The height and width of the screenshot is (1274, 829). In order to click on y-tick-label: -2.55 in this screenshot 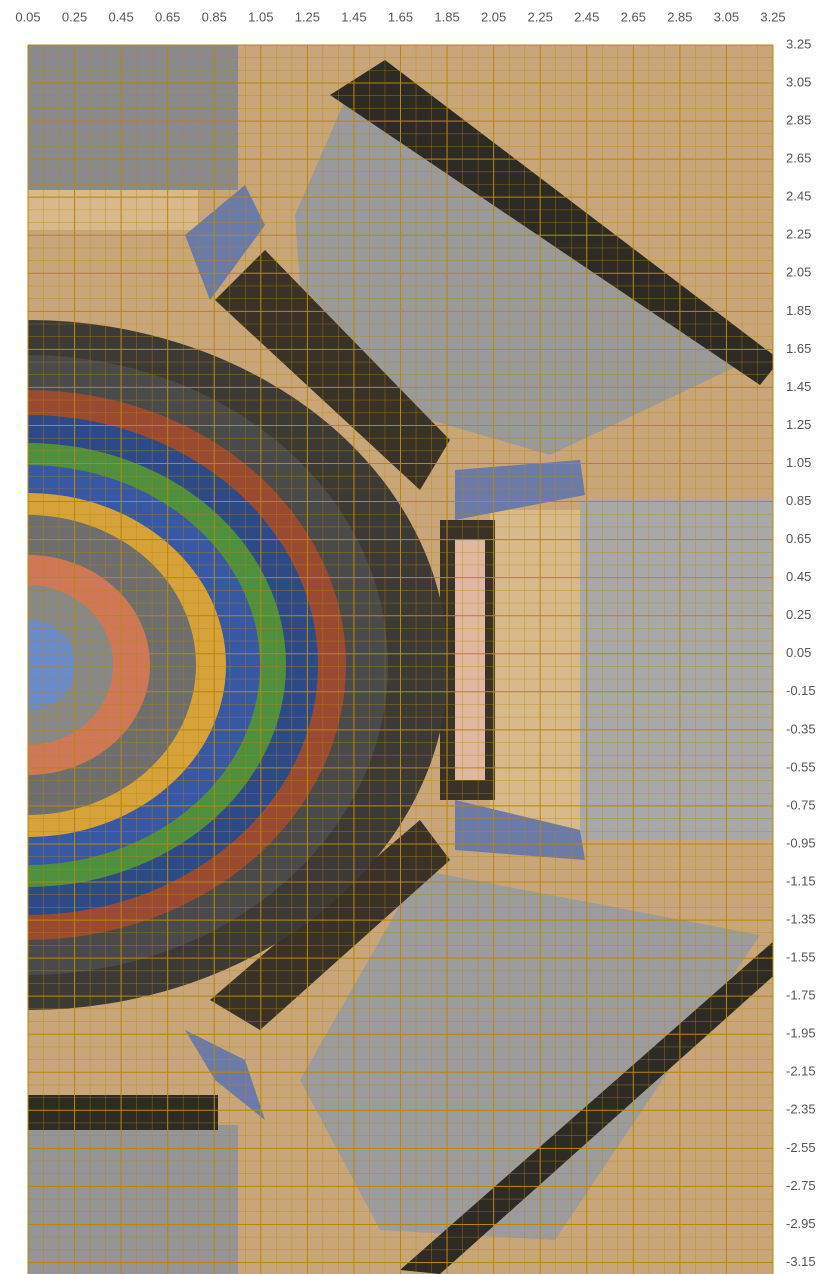, I will do `click(801, 1147)`.